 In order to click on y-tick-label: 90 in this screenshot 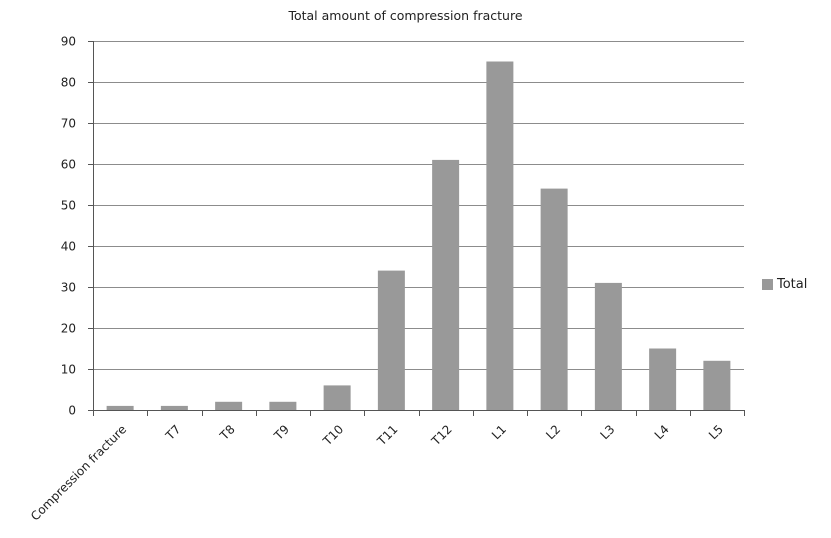, I will do `click(68, 42)`.